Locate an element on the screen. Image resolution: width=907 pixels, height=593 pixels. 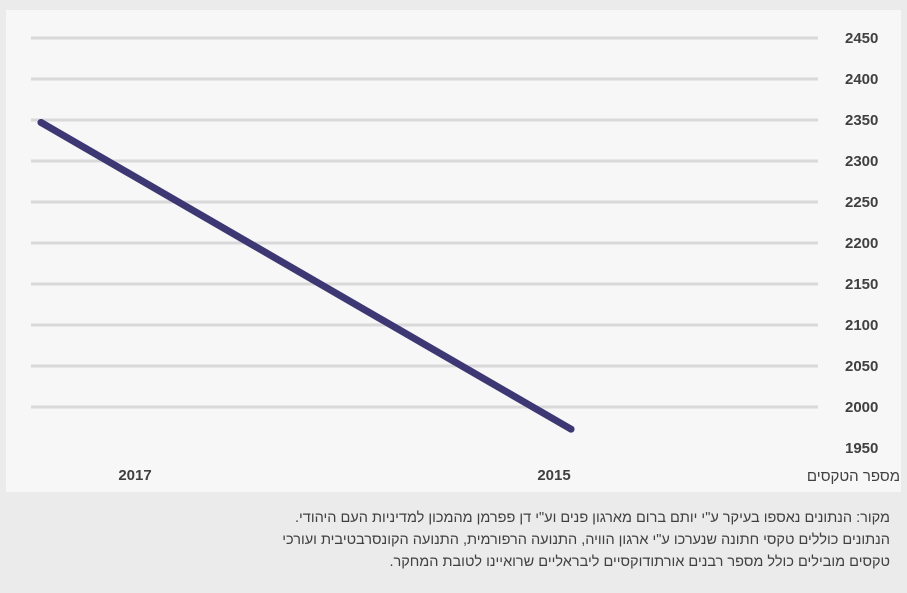
y-tick-label: 2250 is located at coordinates (861, 202).